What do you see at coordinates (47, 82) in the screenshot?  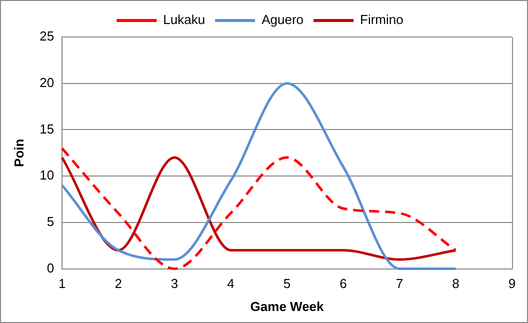 I see `y-tick-label: 20` at bounding box center [47, 82].